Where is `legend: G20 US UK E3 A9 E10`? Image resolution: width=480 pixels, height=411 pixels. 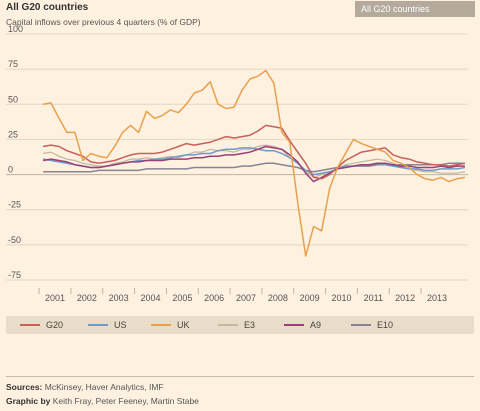 legend: G20 US UK E3 A9 E10 is located at coordinates (240, 325).